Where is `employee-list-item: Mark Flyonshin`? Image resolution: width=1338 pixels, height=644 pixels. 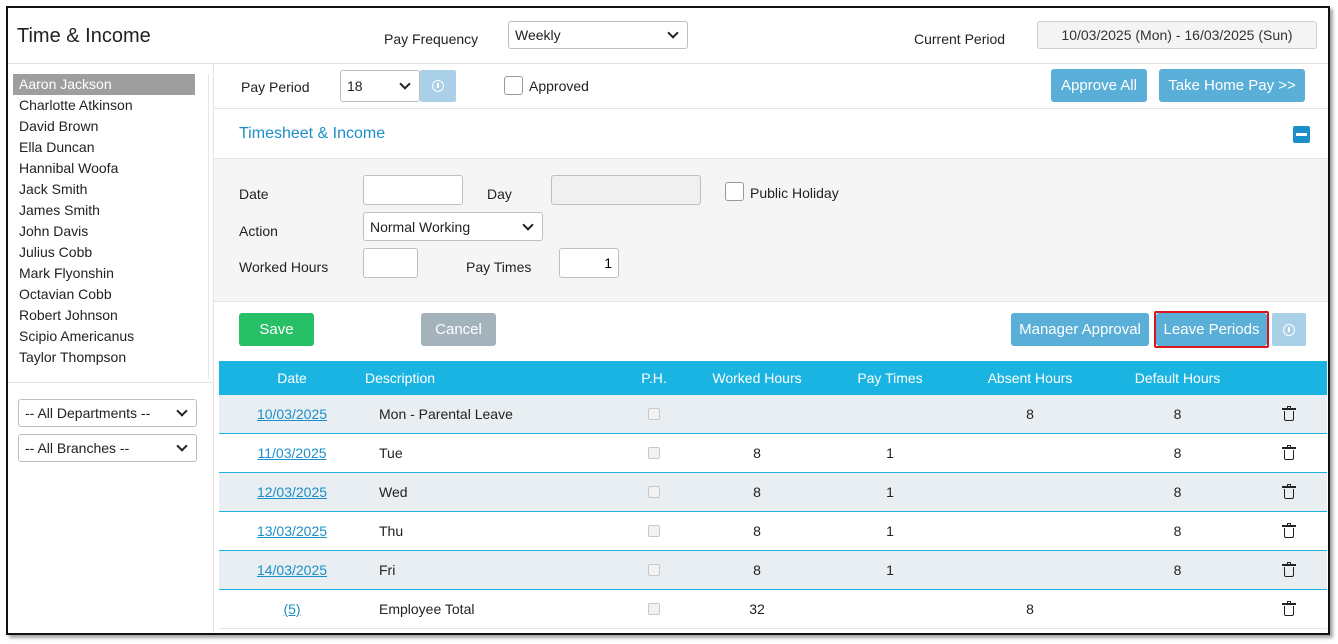
employee-list-item: Mark Flyonshin is located at coordinates (66, 273).